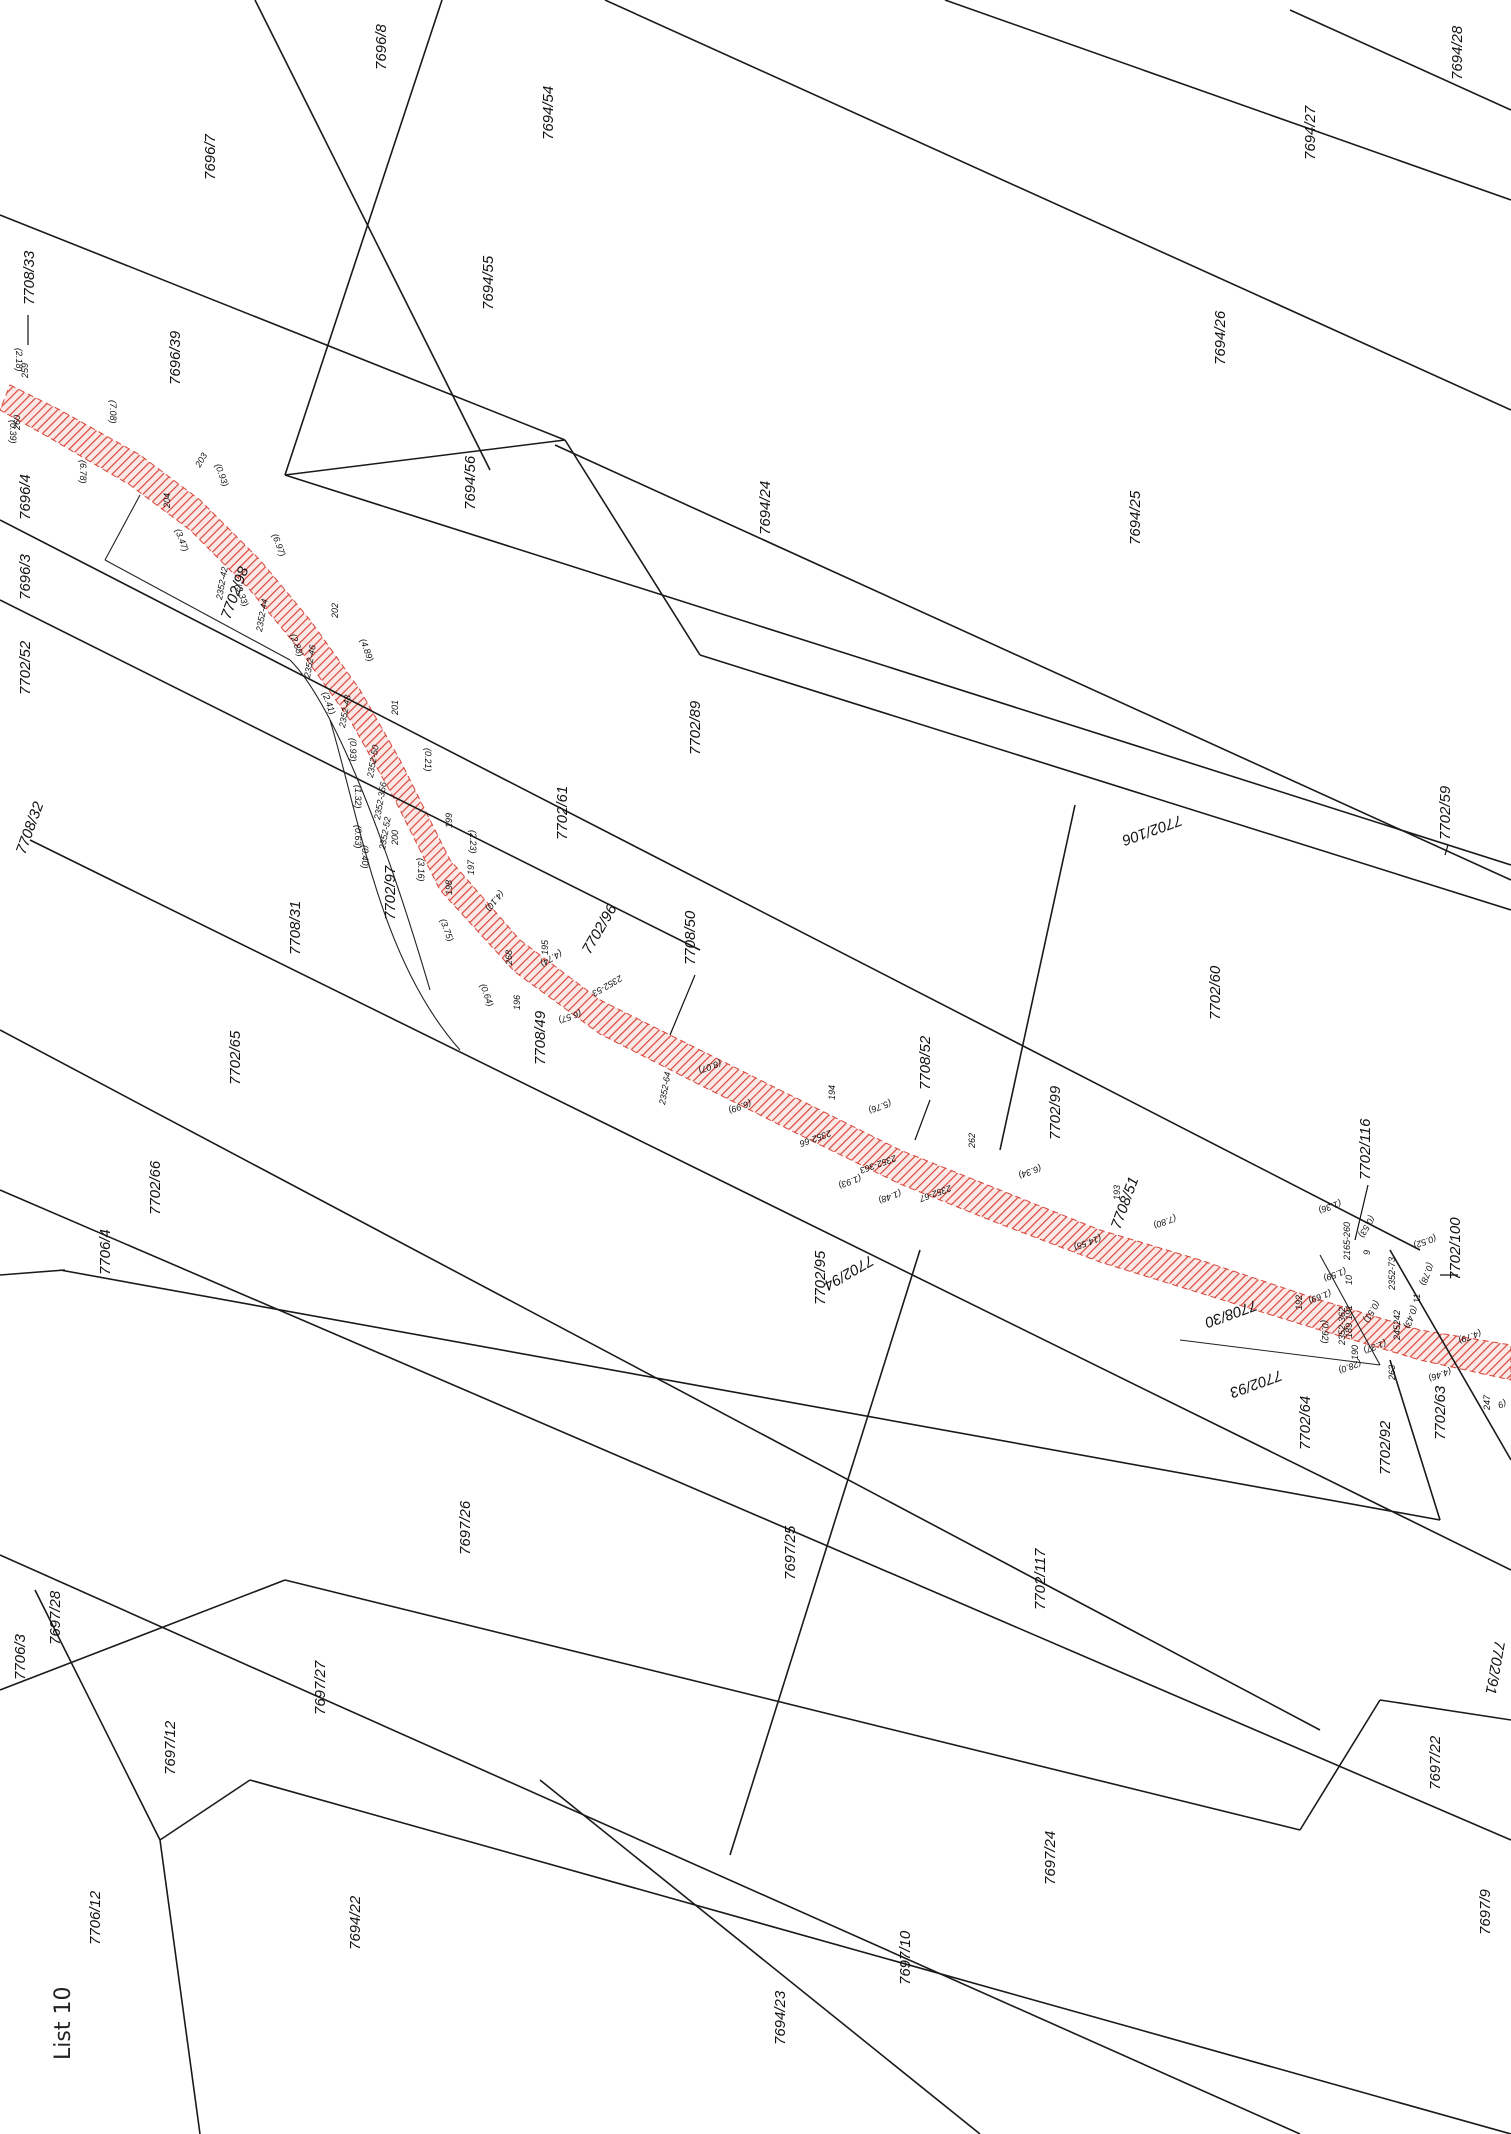 The image size is (1511, 2134). I want to click on point-number: 190, so click(1355, 1352).